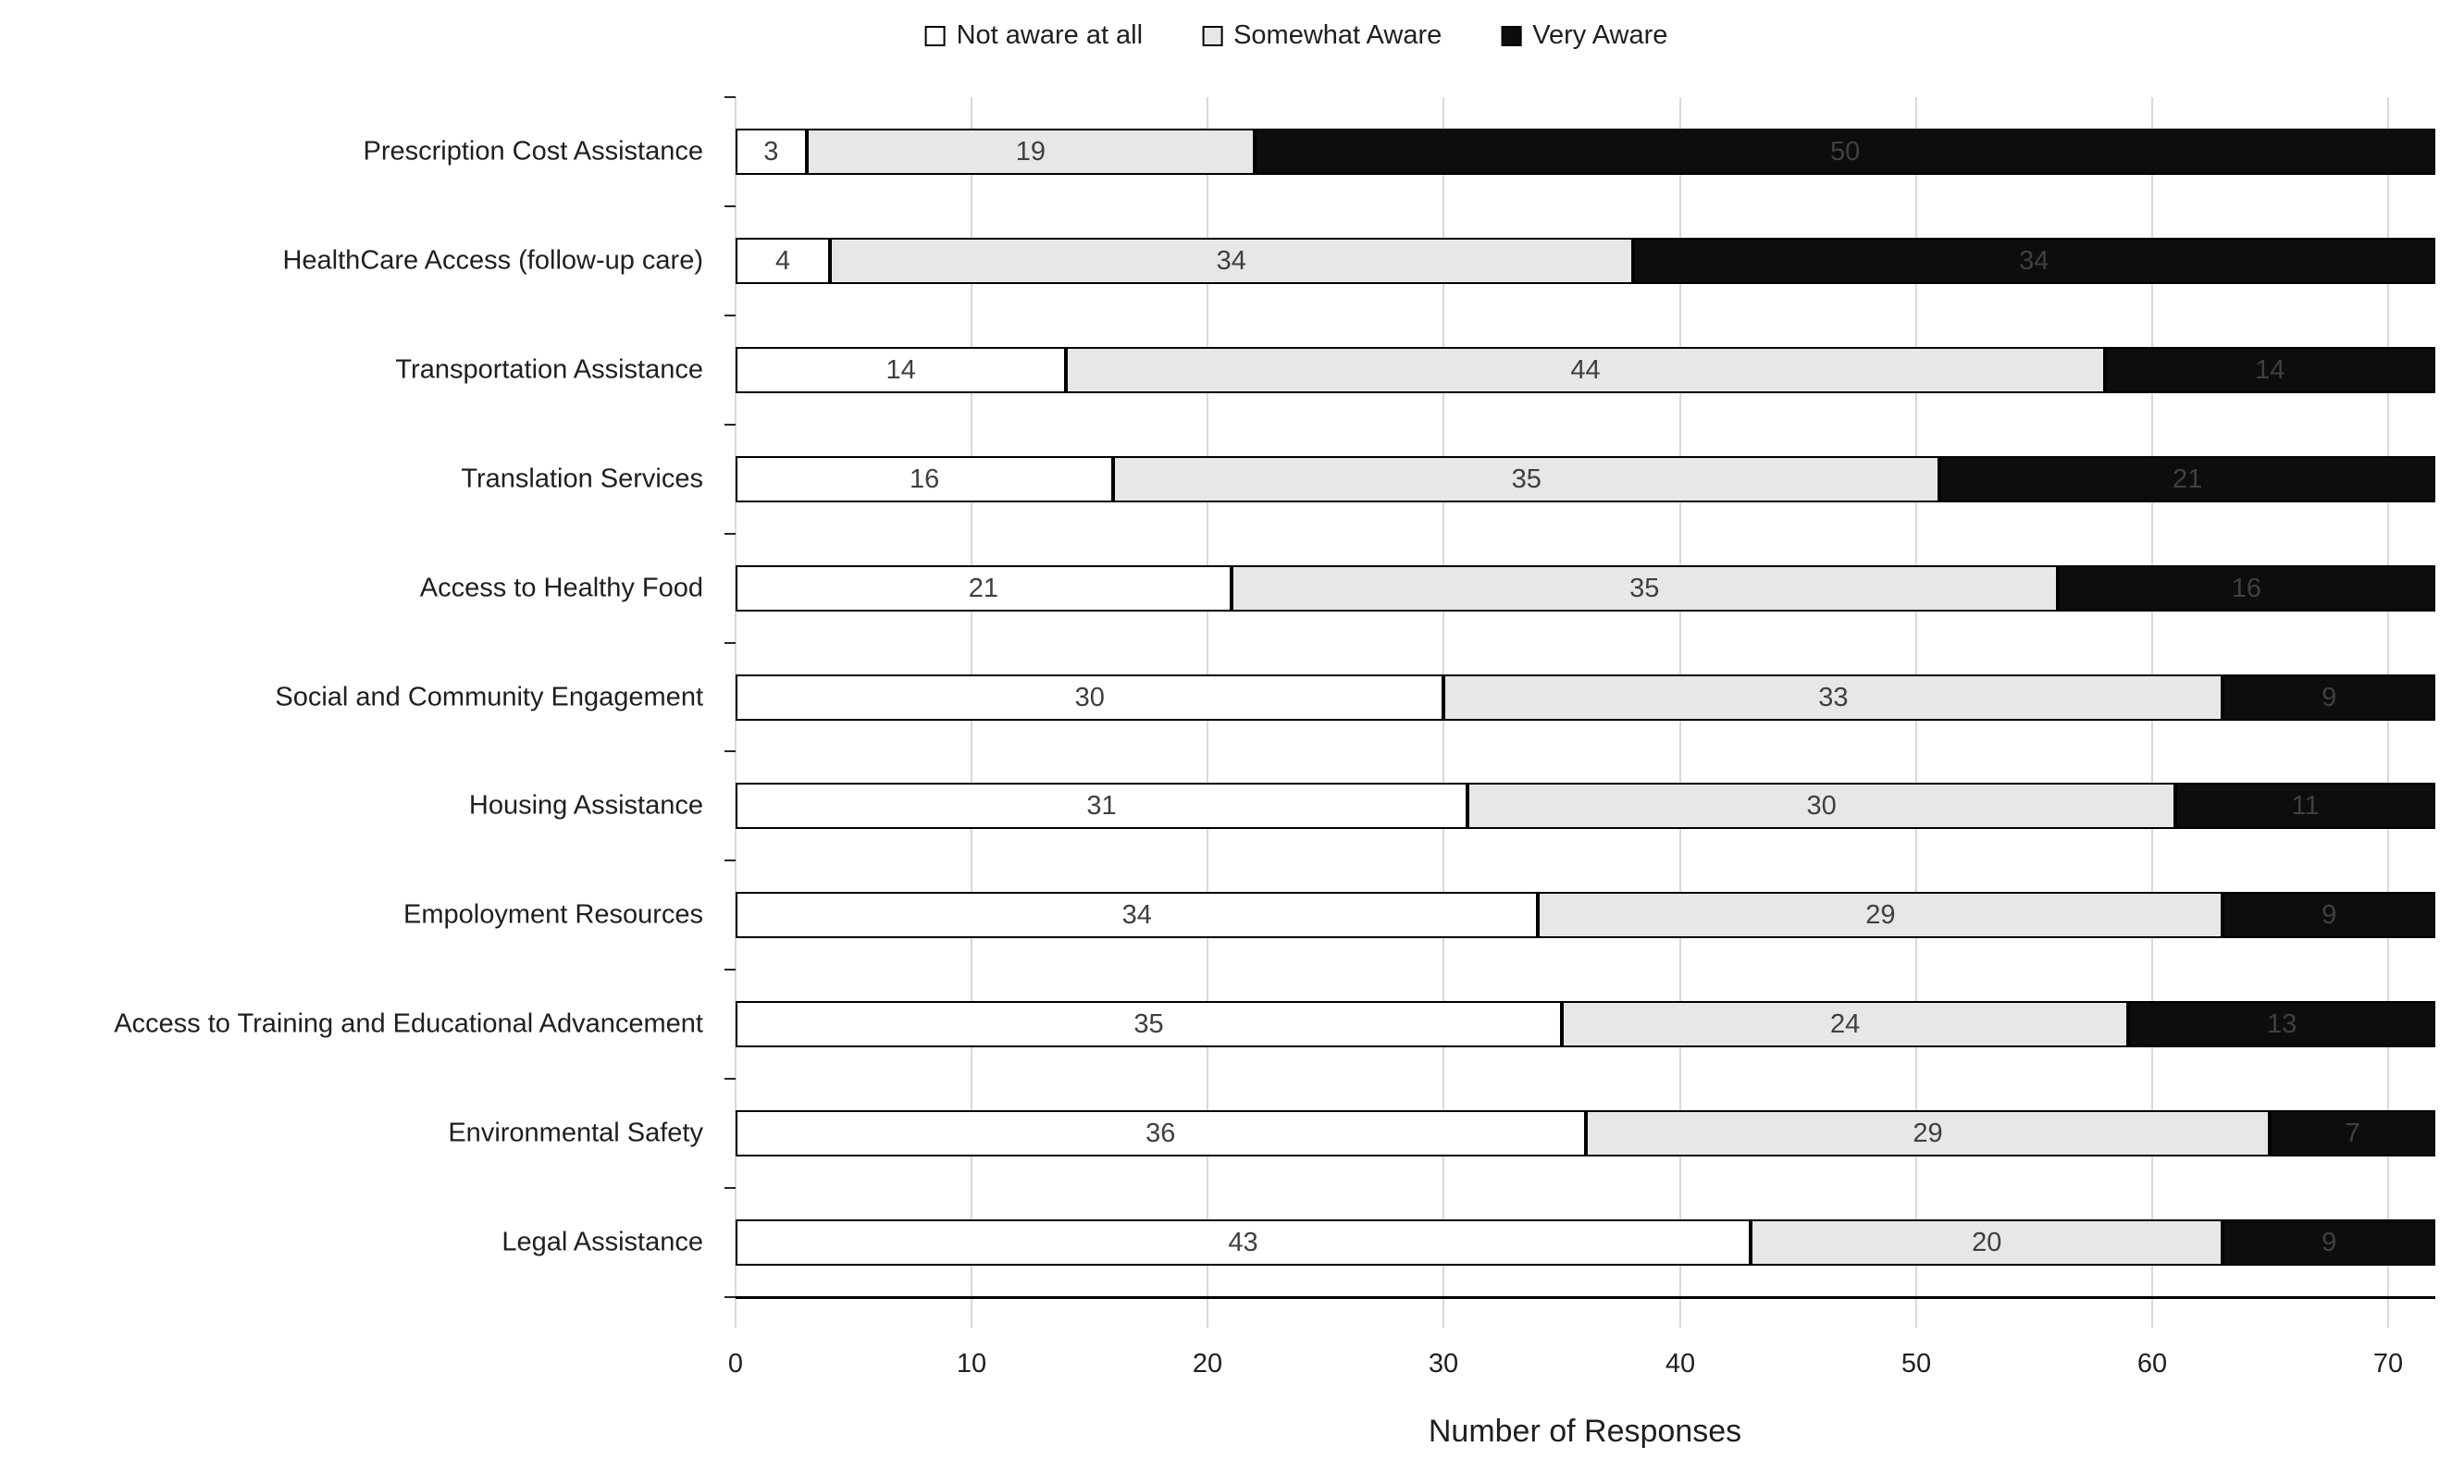 This screenshot has height=1484, width=2464. I want to click on bar-segment-not-aware-at-all: 36, so click(1161, 1133).